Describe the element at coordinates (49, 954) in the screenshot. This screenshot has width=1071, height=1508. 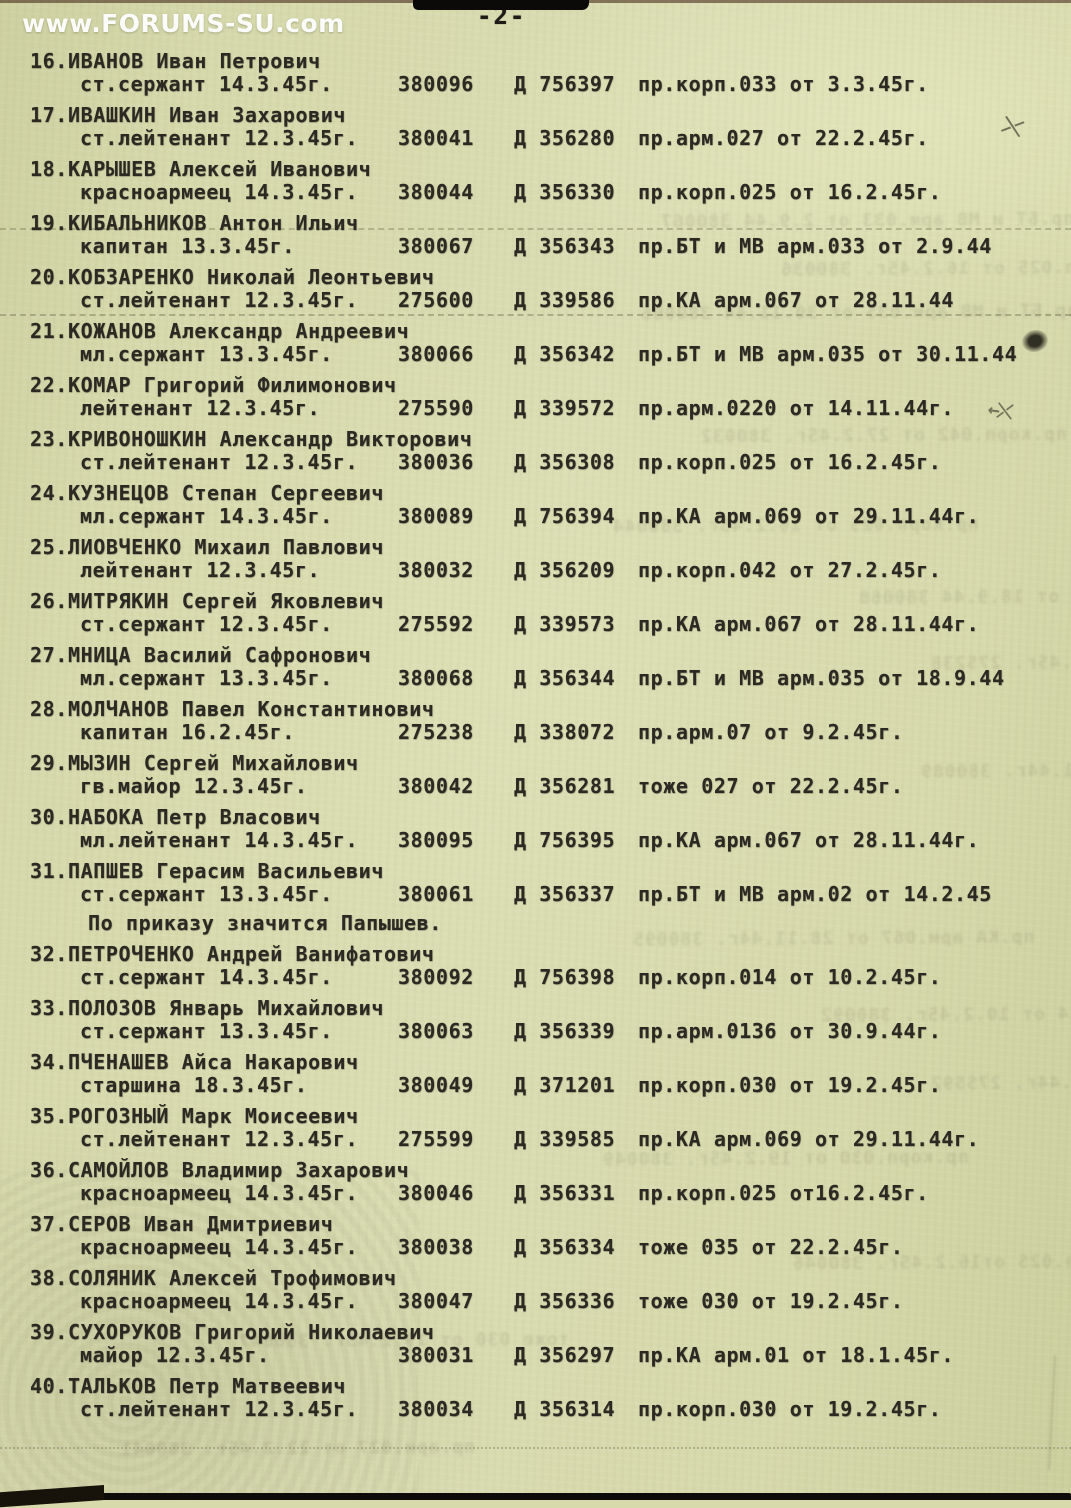
I see `entry-number: 32.` at that location.